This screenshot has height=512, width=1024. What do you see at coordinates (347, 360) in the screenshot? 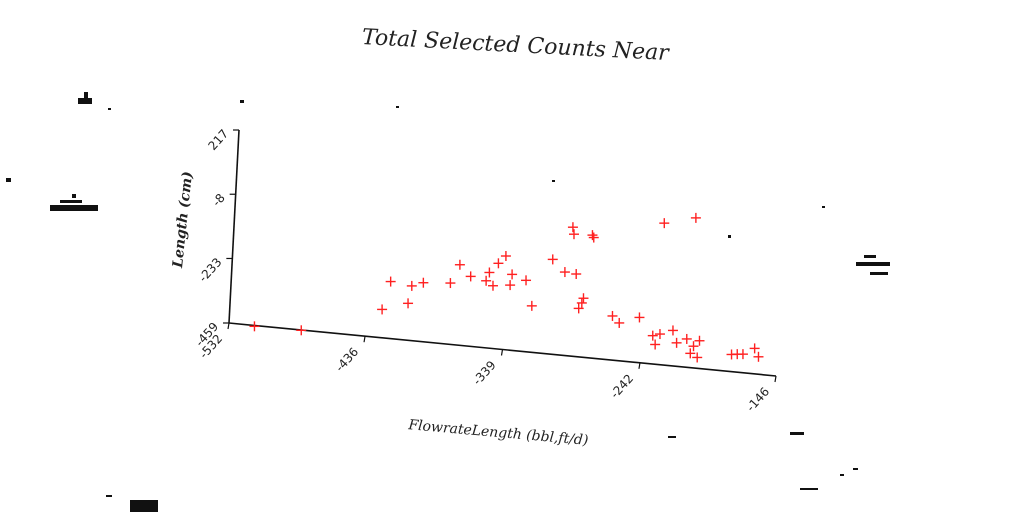
I see `x-tick-label: -436` at bounding box center [347, 360].